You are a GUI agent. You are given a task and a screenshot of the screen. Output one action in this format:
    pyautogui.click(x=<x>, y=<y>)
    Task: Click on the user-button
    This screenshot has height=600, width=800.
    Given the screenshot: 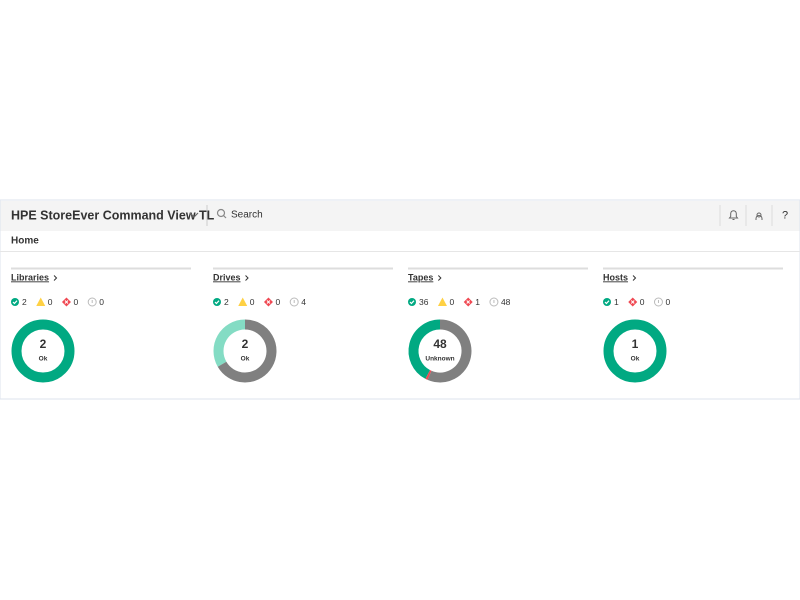 What is the action you would take?
    pyautogui.click(x=759, y=216)
    